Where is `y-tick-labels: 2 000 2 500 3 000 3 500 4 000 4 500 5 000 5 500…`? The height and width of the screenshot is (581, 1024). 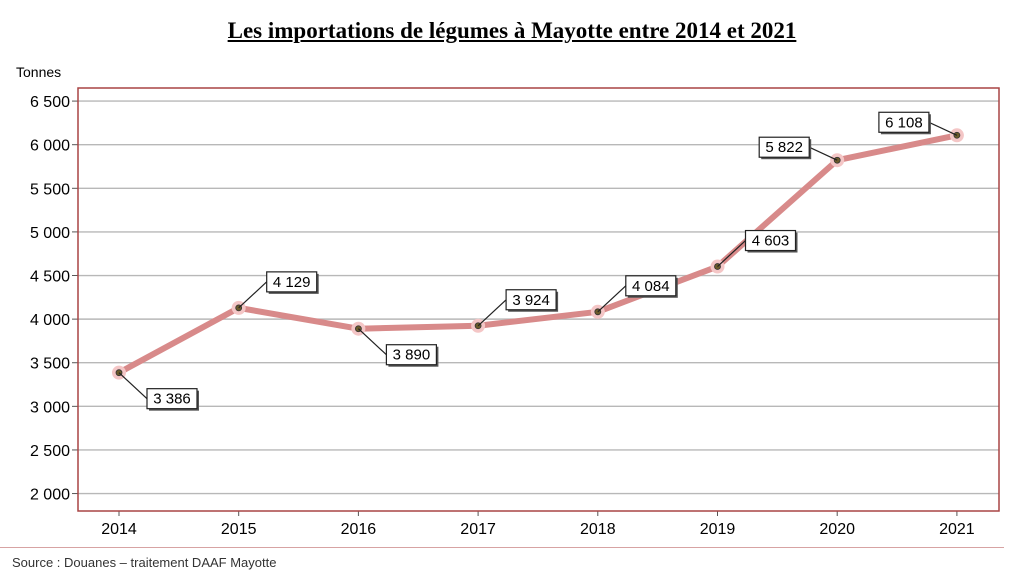
y-tick-labels: 2 000 2 500 3 000 3 500 4 000 4 500 5 000 5 500… is located at coordinates (50, 298).